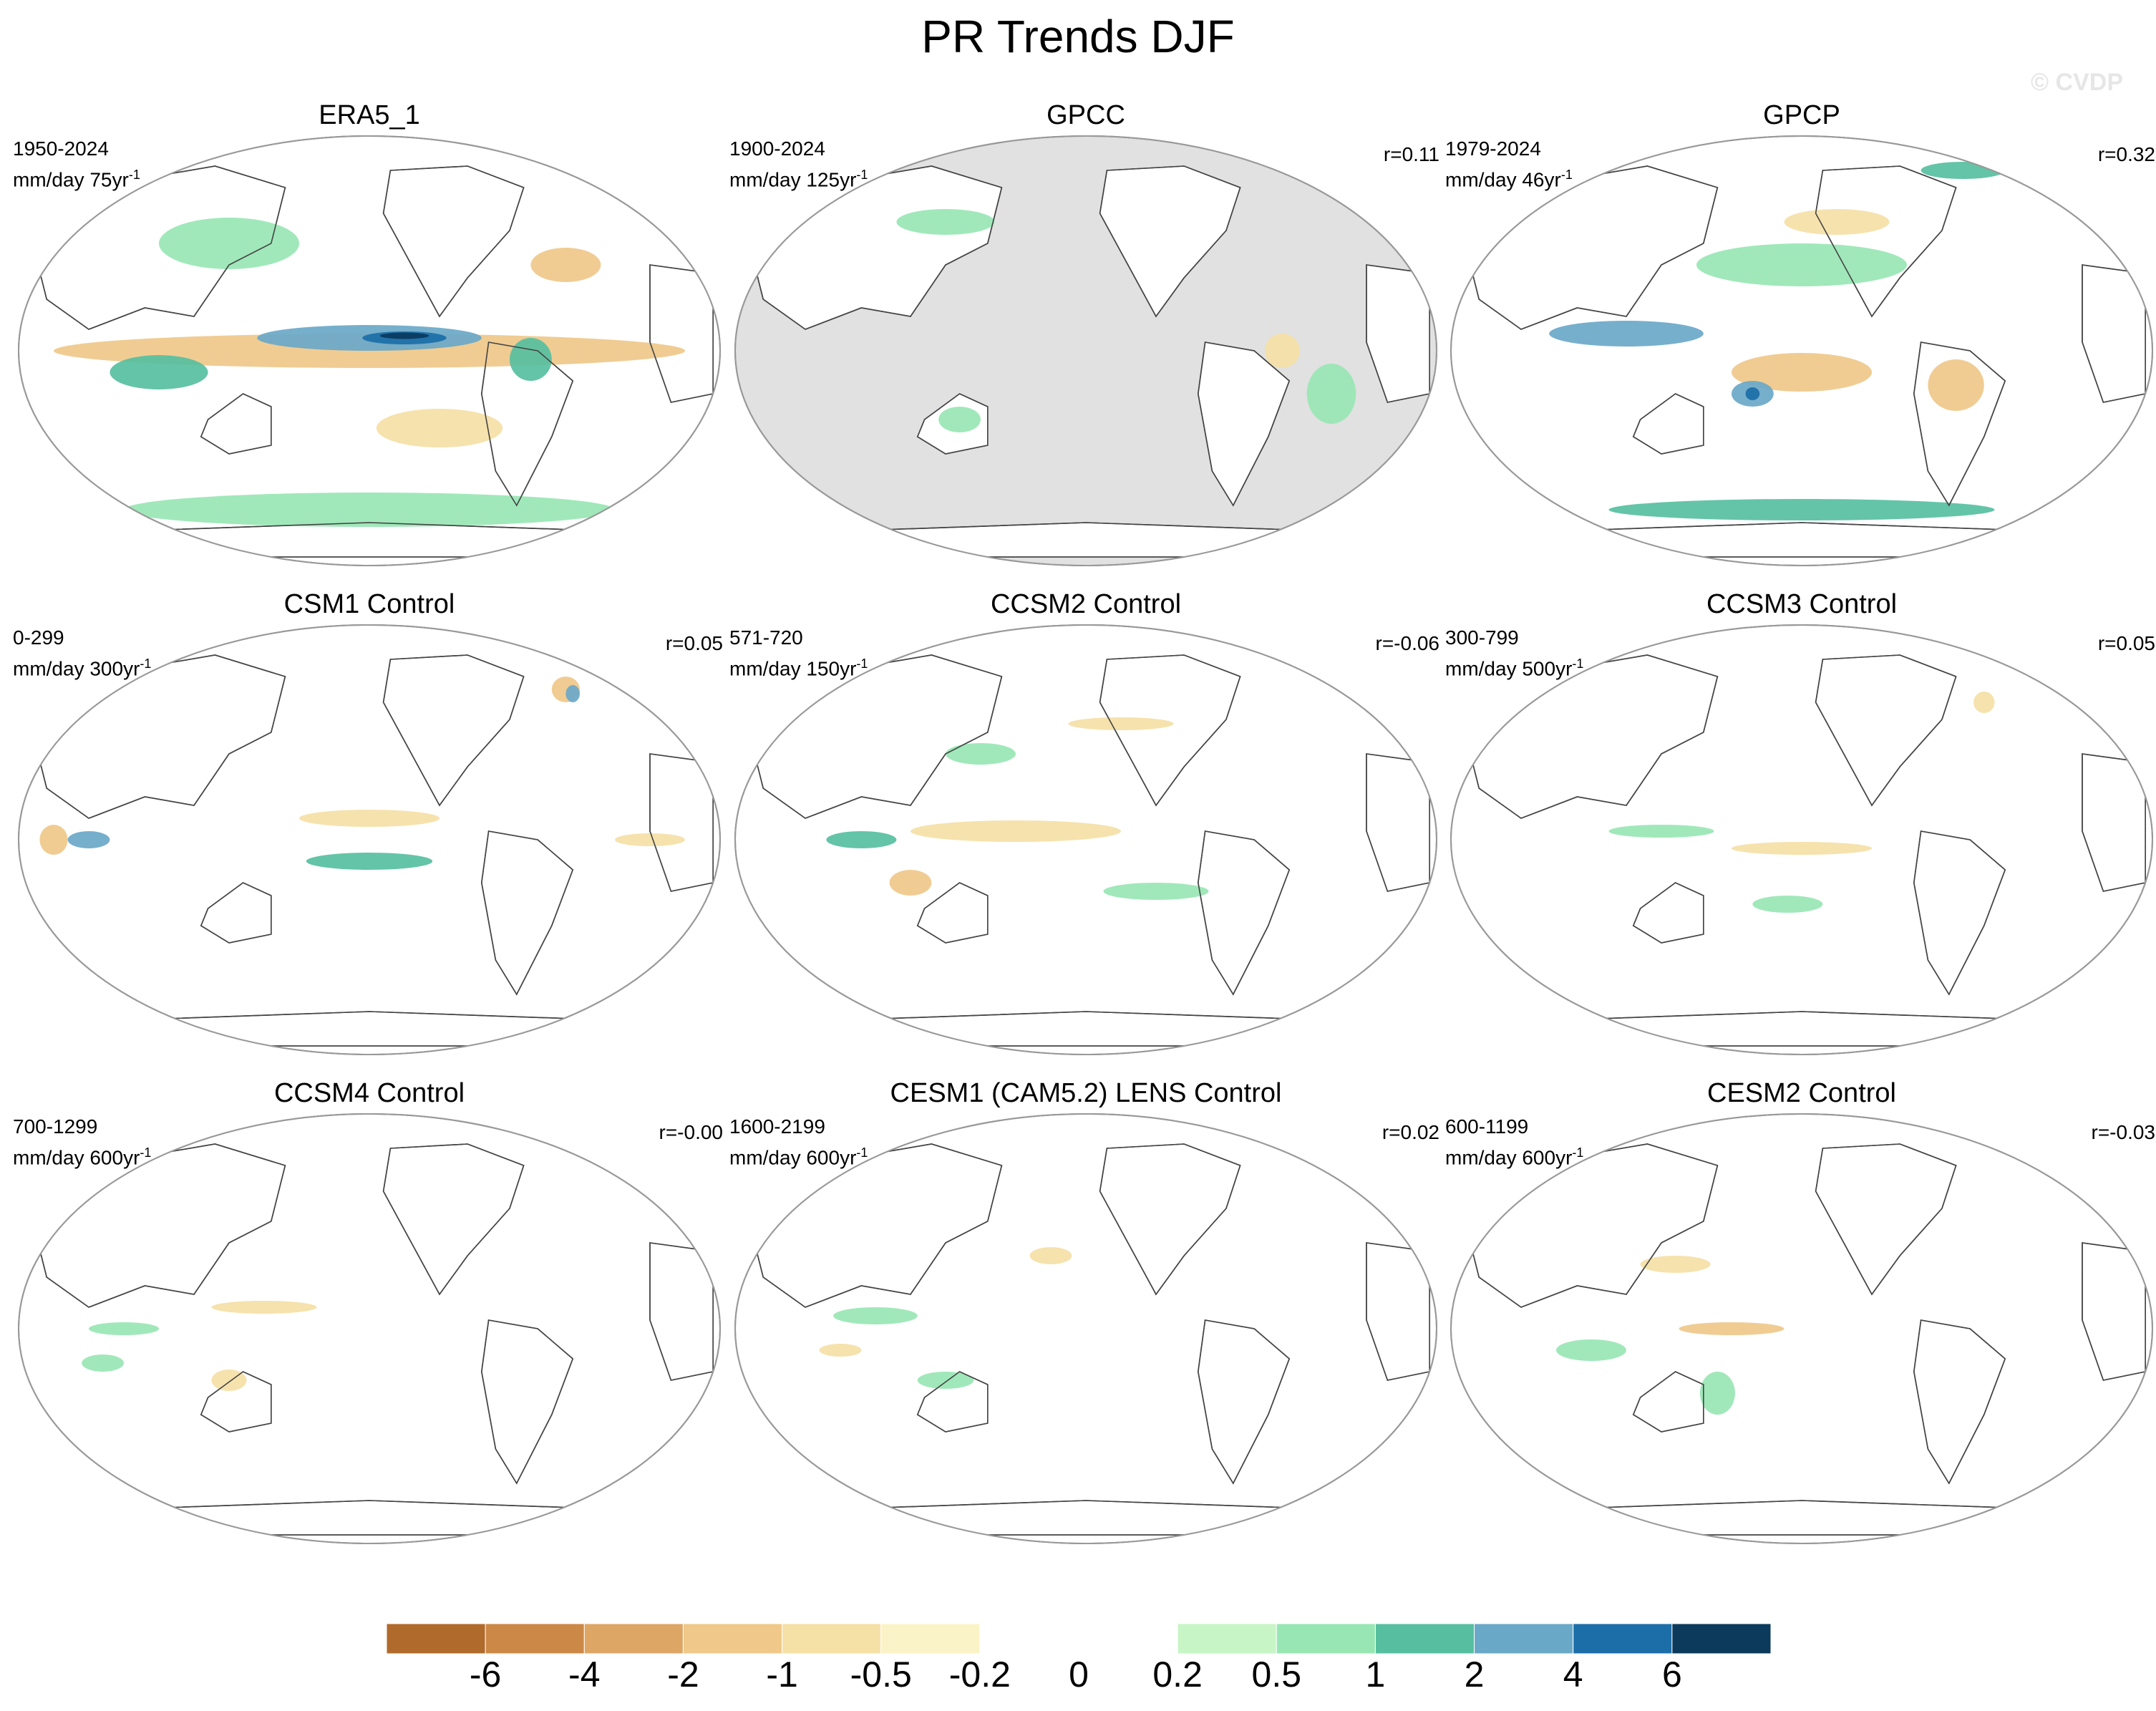 This screenshot has height=1711, width=2156. I want to click on panel-correlation: r=0.11, so click(1411, 154).